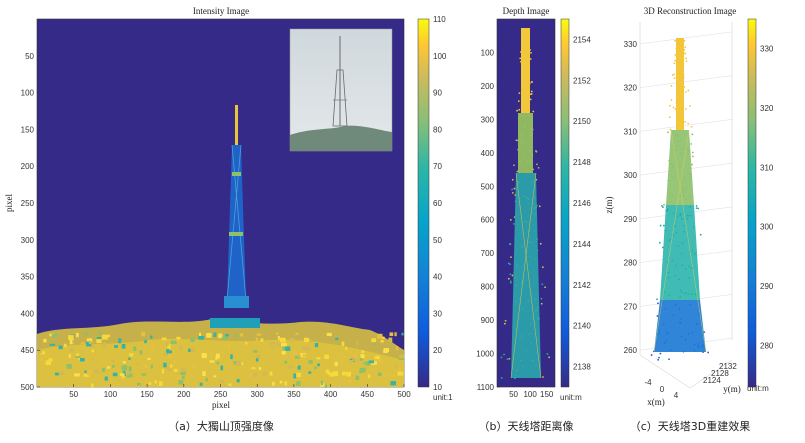 The height and width of the screenshot is (443, 805). I want to click on depth-colorbar-tick-label: 2140, so click(582, 326).